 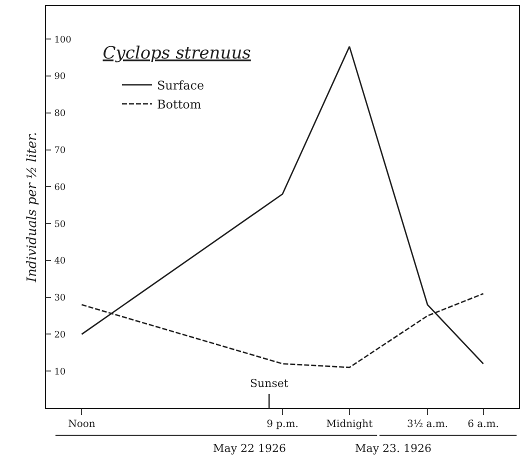 What do you see at coordinates (180, 85) in the screenshot?
I see `legend-label: Surface` at bounding box center [180, 85].